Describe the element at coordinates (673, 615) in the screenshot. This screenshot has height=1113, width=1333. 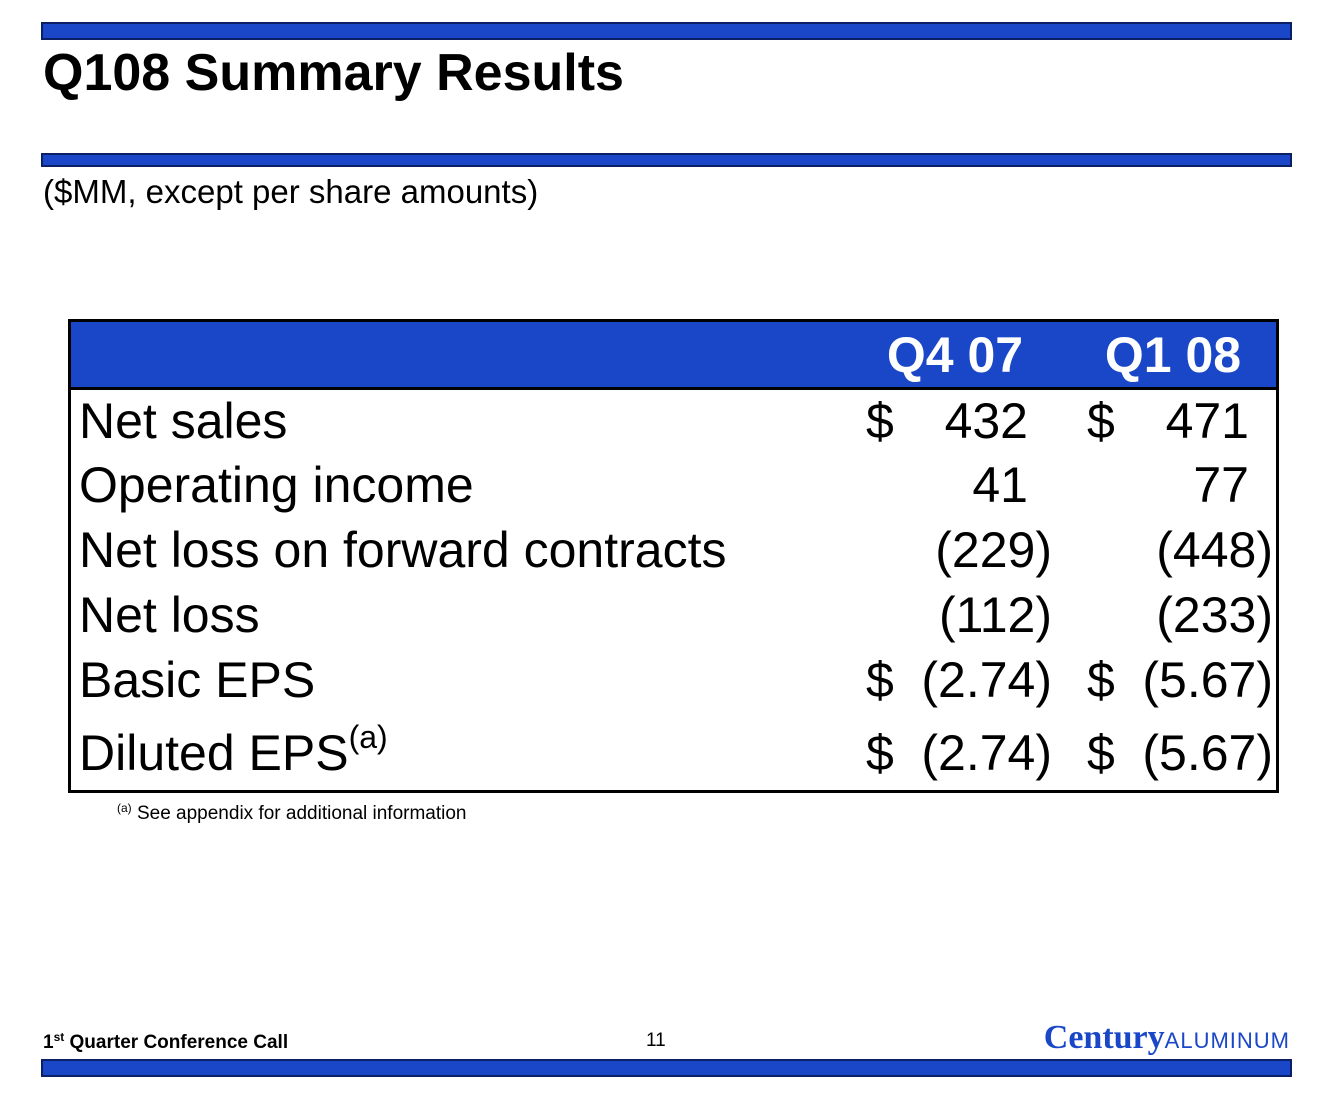
I see `table-row-net-loss: Net loss (112) (233)` at that location.